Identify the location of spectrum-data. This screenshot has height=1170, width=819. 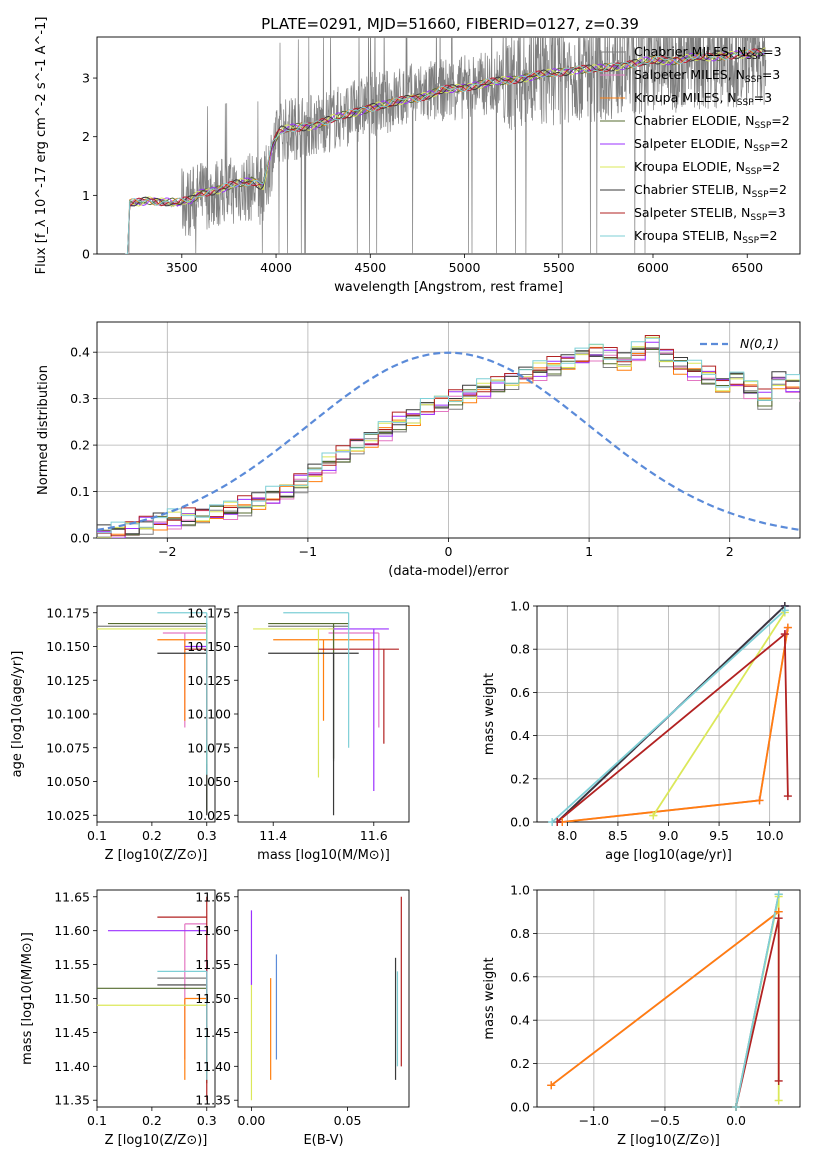
(446, 145).